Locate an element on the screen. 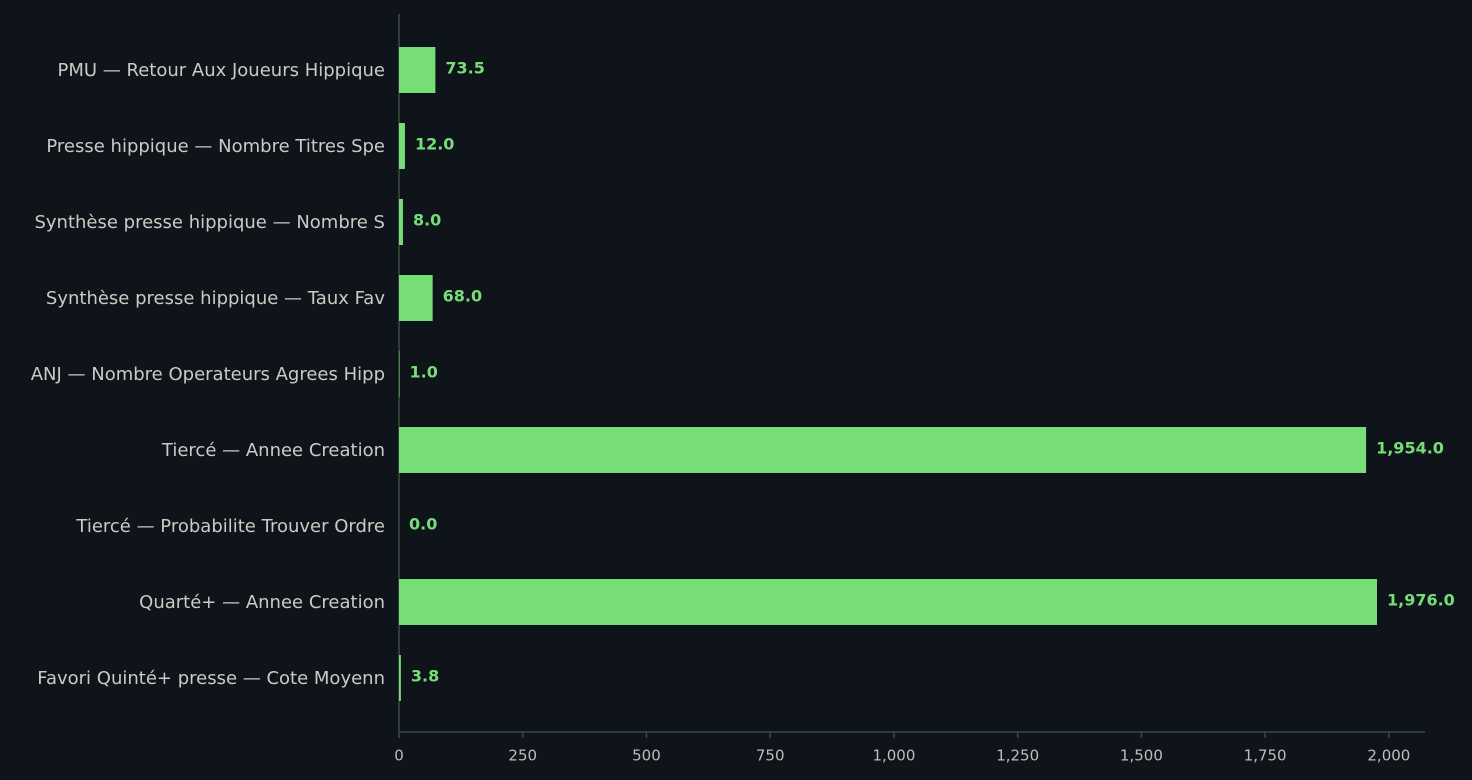 Image resolution: width=1472 pixels, height=780 pixels. y-tick-label: Synthèse presse hippique — Taux Fav is located at coordinates (215, 298).